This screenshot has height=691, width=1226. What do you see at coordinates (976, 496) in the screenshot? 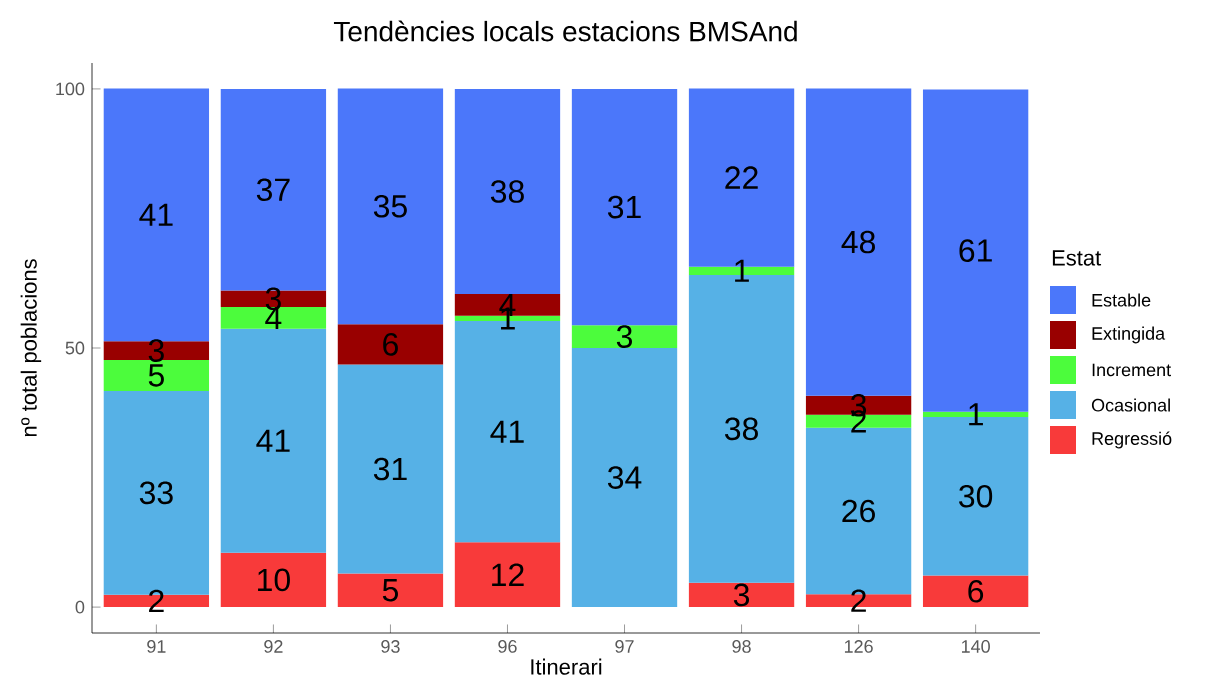
I see `annotation: 30` at bounding box center [976, 496].